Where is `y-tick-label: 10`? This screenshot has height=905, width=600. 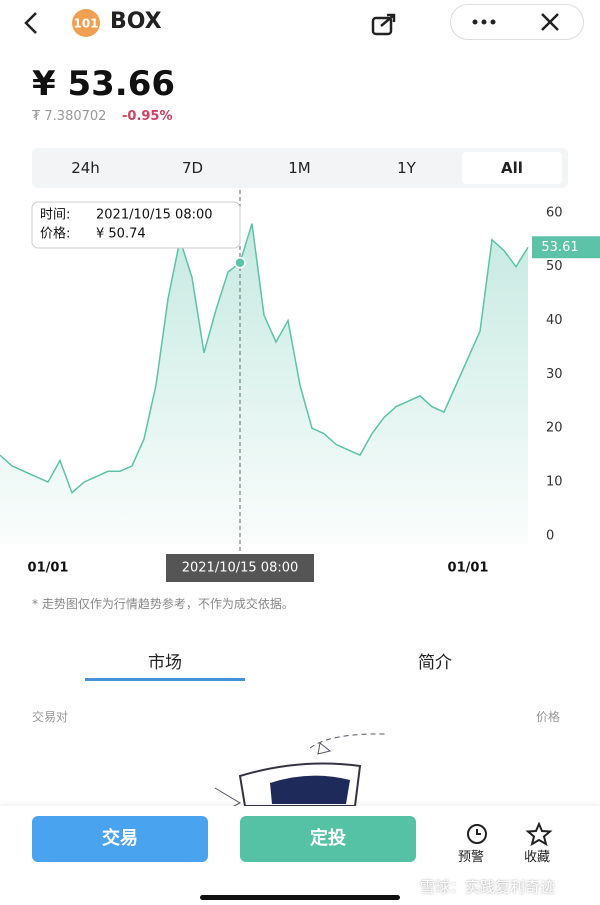 y-tick-label: 10 is located at coordinates (554, 482).